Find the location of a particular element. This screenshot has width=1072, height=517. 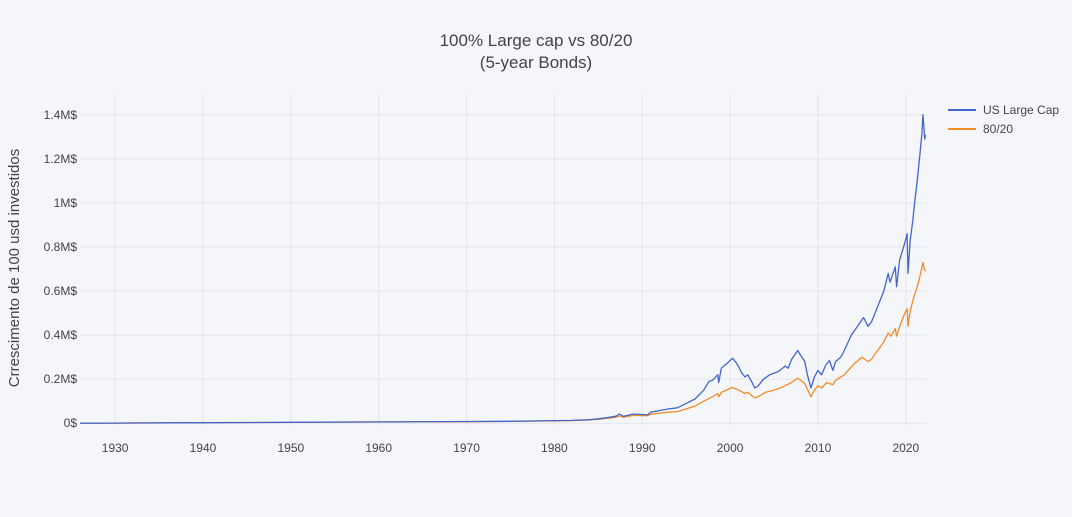

x-tick-label: 2000 is located at coordinates (730, 448).